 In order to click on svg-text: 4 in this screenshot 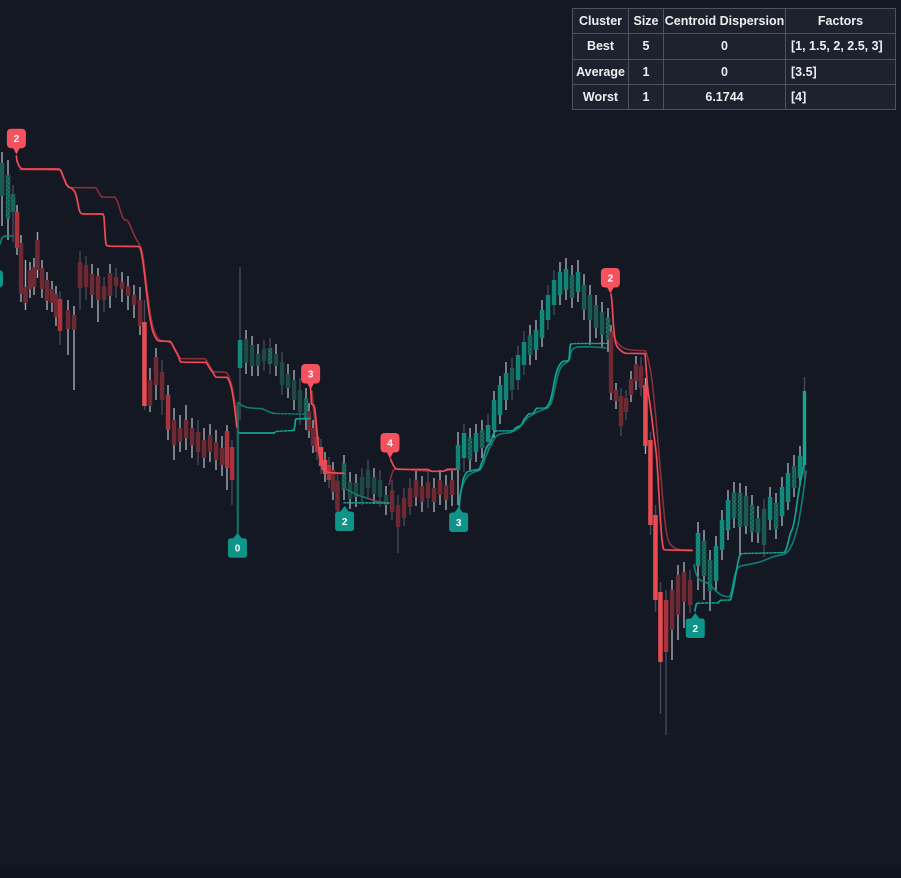, I will do `click(390, 443)`.